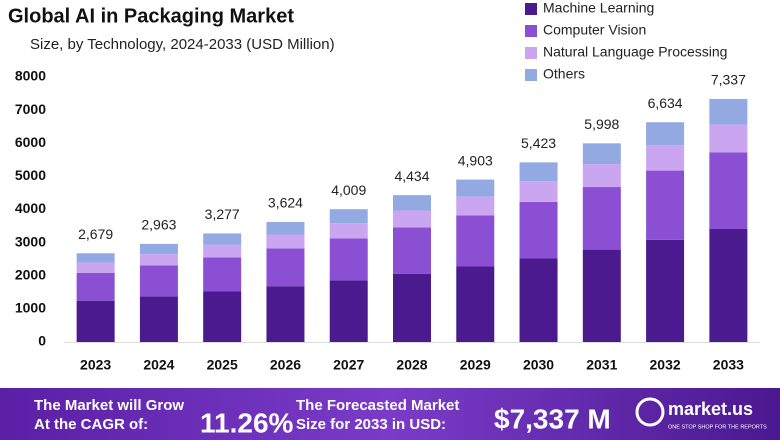 Image resolution: width=780 pixels, height=440 pixels. I want to click on footer-cagr-text: The Market will Grow, so click(109, 405).